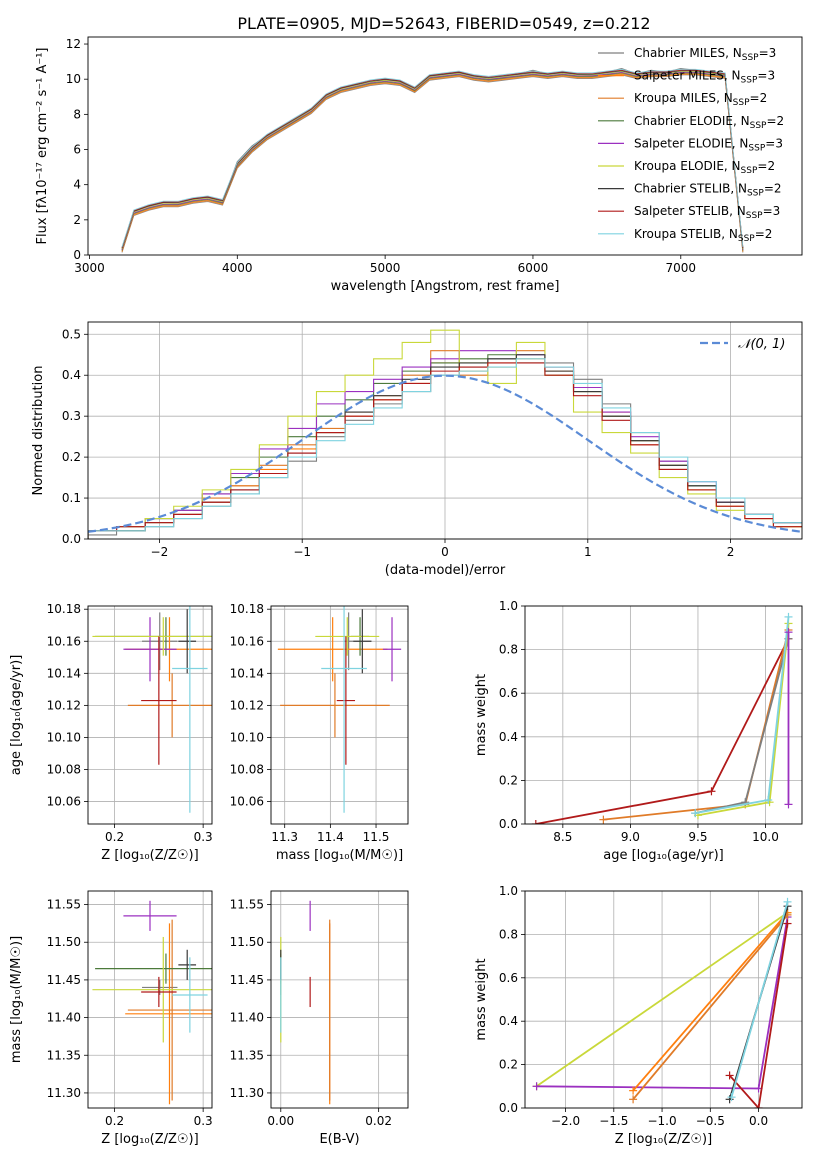 This screenshot has width=819, height=1170. Describe the element at coordinates (73, 44) in the screenshot. I see `spectrum-ytick-label: 12` at that location.